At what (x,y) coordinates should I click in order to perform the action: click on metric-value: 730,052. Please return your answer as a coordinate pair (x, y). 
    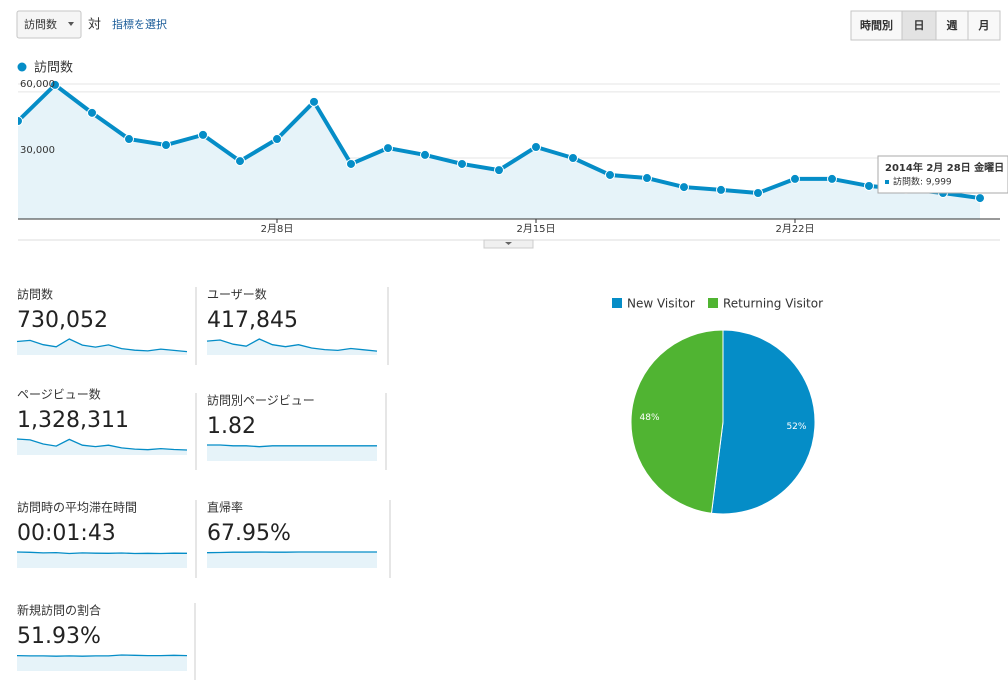
    Looking at the image, I should click on (62, 320).